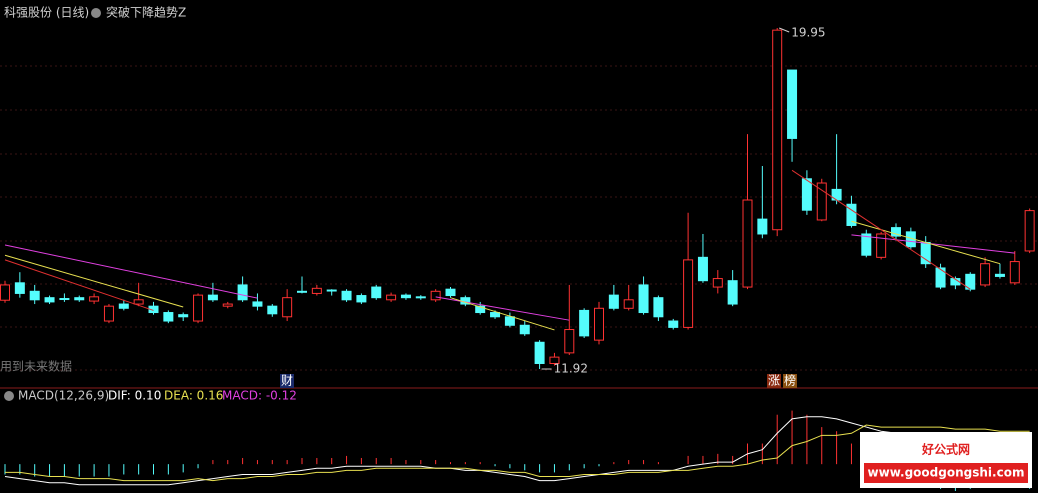 This screenshot has width=1038, height=493. I want to click on high-arrow, so click(784, 30).